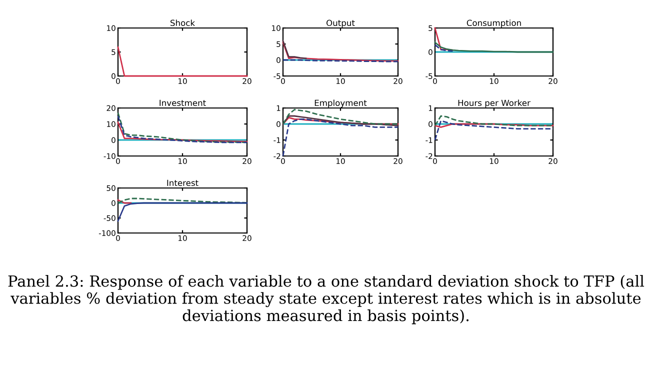 The width and height of the screenshot is (652, 366). Describe the element at coordinates (183, 103) in the screenshot. I see `chart-title: Investment` at that location.